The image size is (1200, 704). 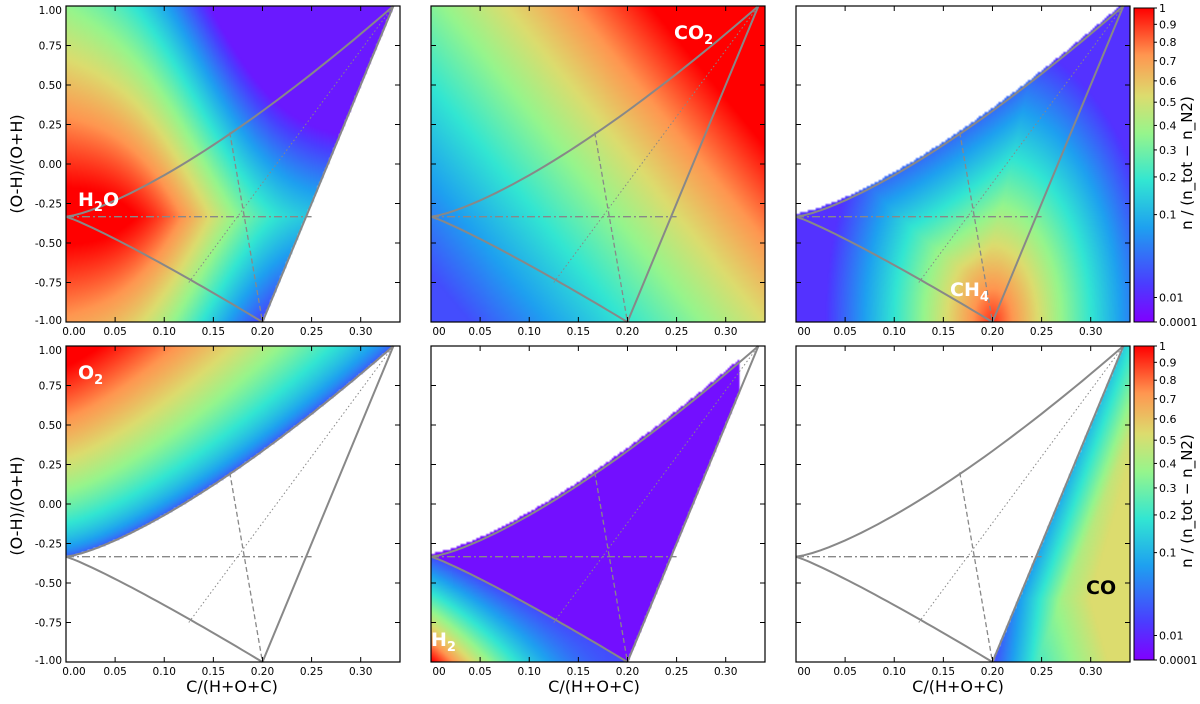 I want to click on colorbar-tick-label: 1, so click(x=1162, y=8).